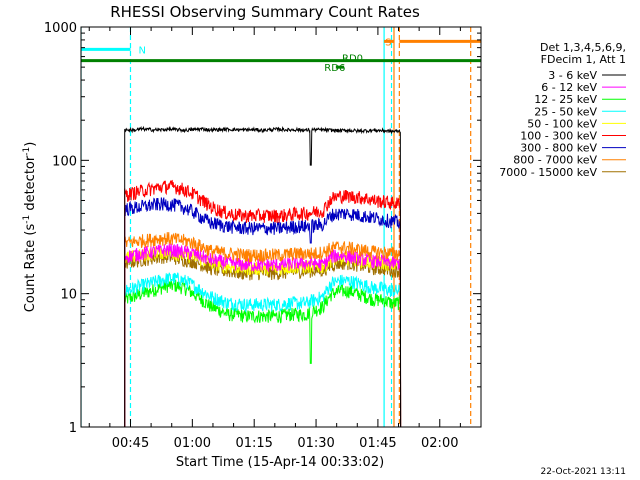  Describe the element at coordinates (562, 123) in the screenshot. I see `legend-label-4: 50 - 100 keV` at that location.